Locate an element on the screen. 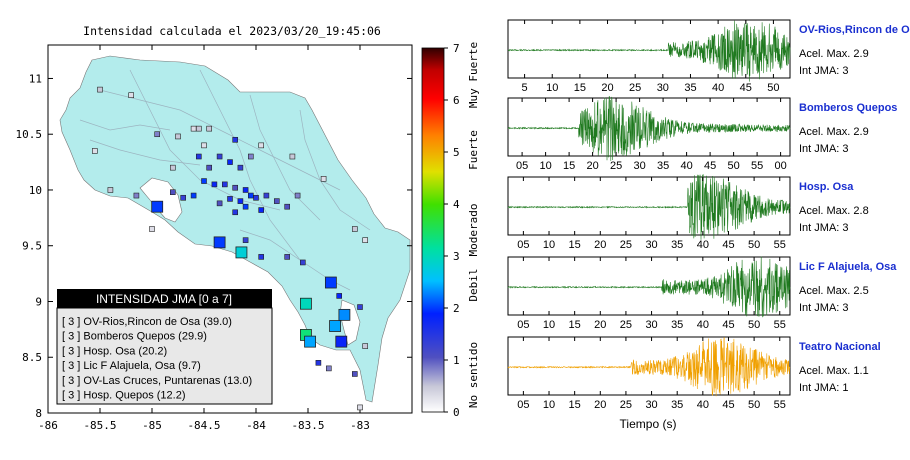 This screenshot has height=460, width=910. max-acceleration: Acel. Max. 2.5 is located at coordinates (834, 291).